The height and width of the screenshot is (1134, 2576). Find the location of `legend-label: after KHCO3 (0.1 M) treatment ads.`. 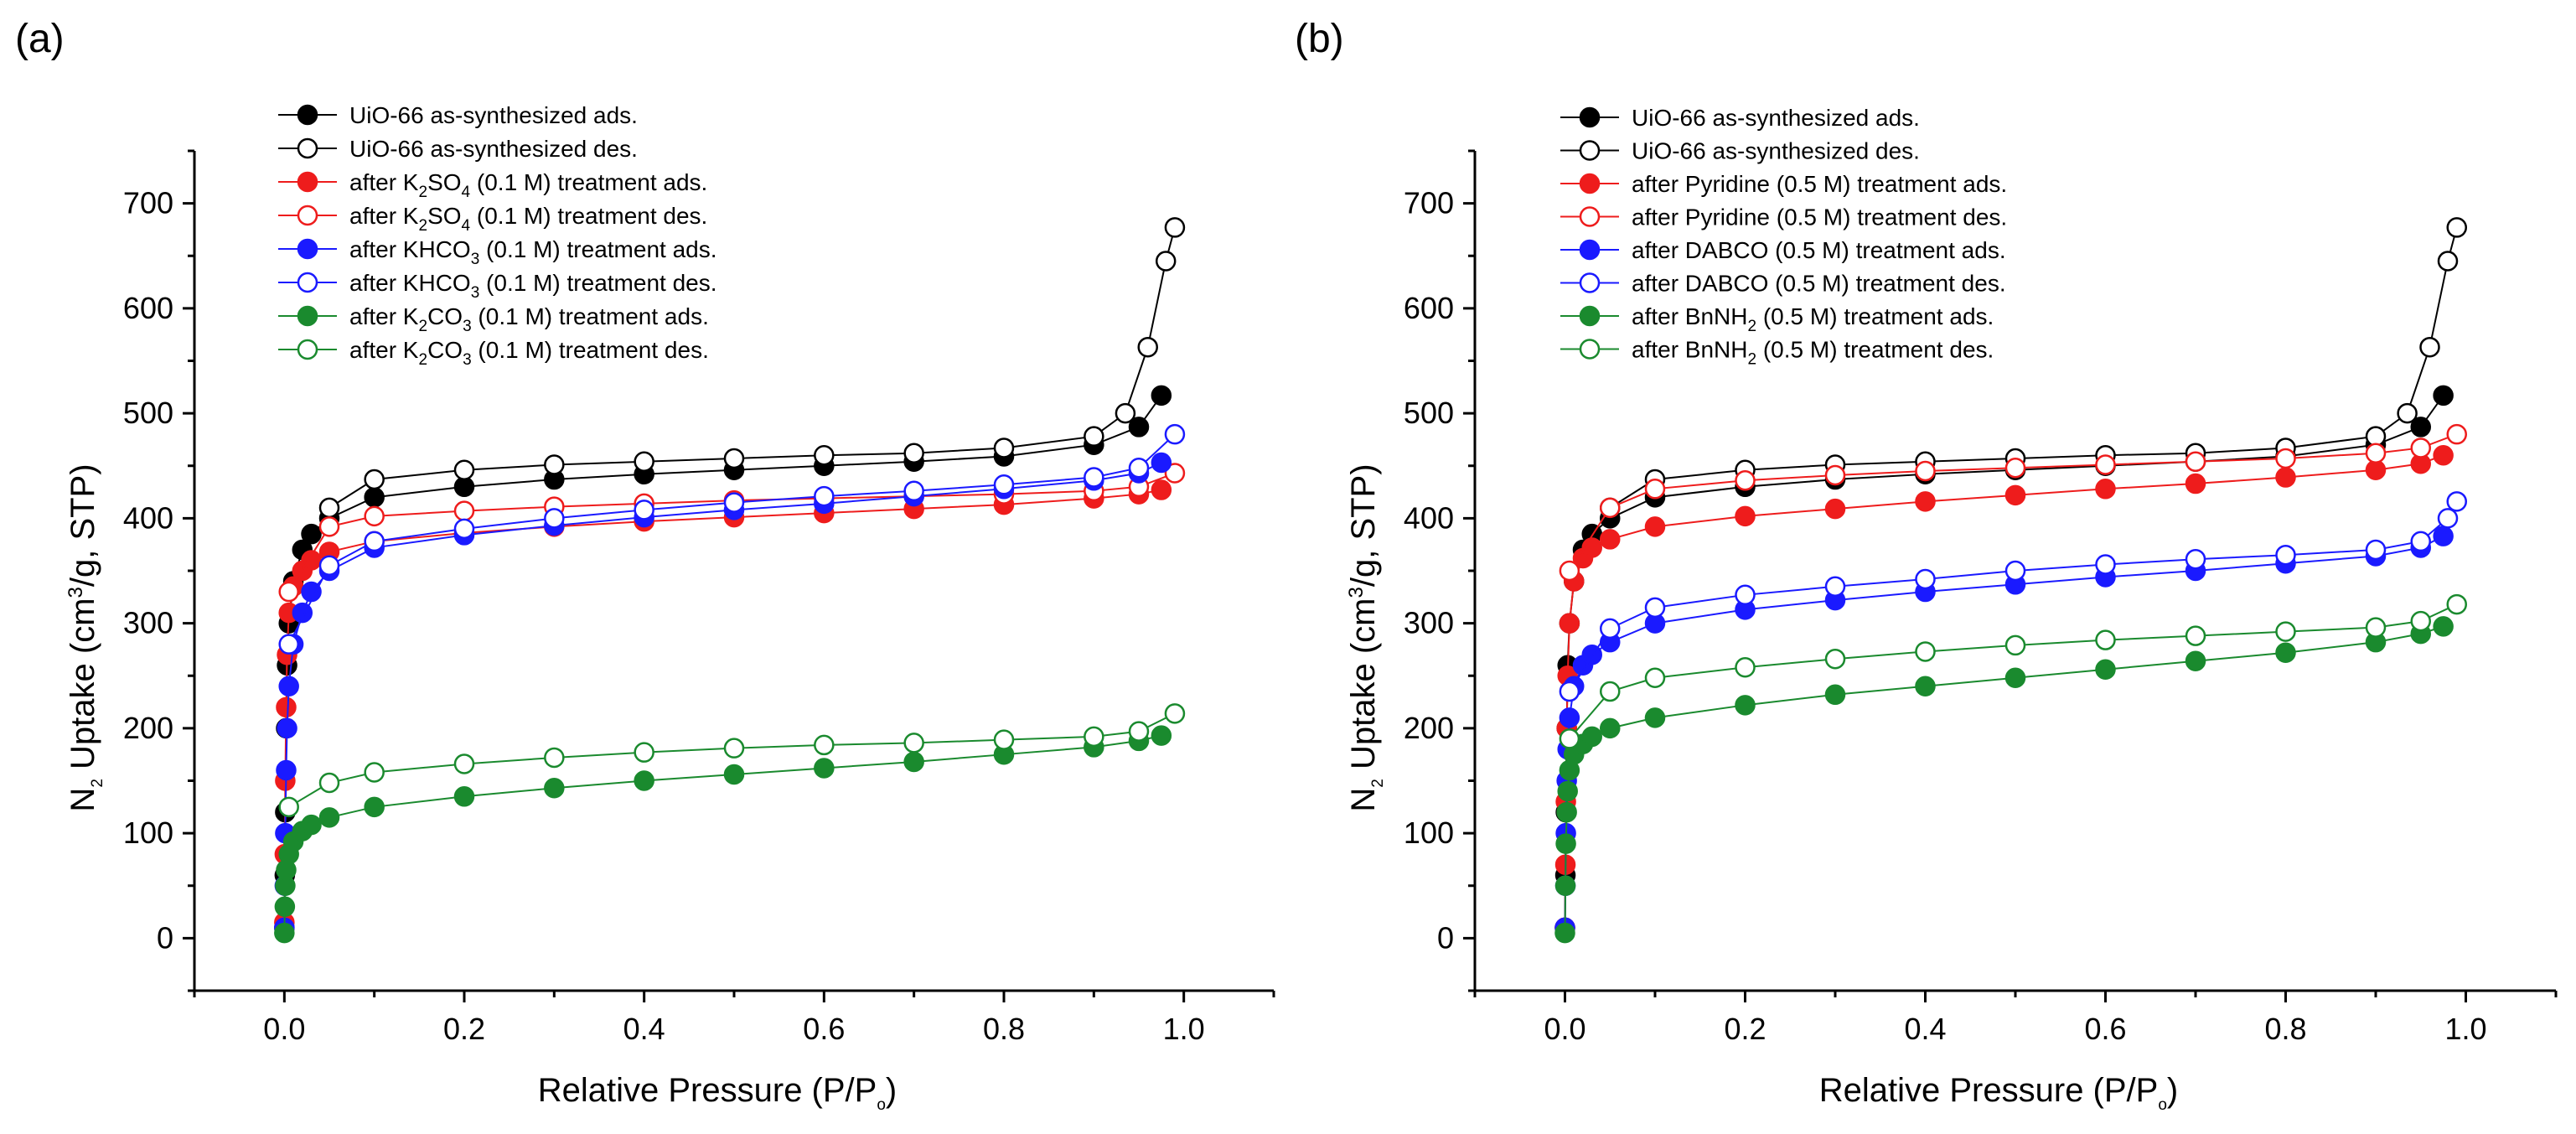

legend-label: after KHCO3 (0.1 M) treatment ads. is located at coordinates (533, 252).